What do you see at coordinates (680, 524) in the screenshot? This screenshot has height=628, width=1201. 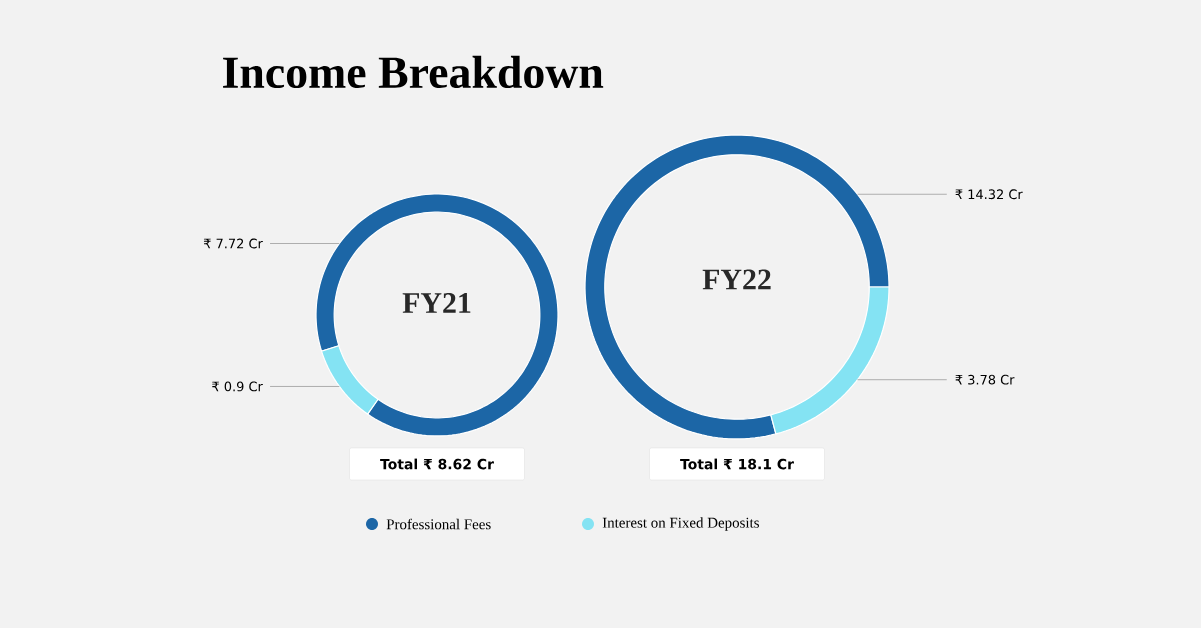 I see `legend-label: Interest on Fixed Deposits` at bounding box center [680, 524].